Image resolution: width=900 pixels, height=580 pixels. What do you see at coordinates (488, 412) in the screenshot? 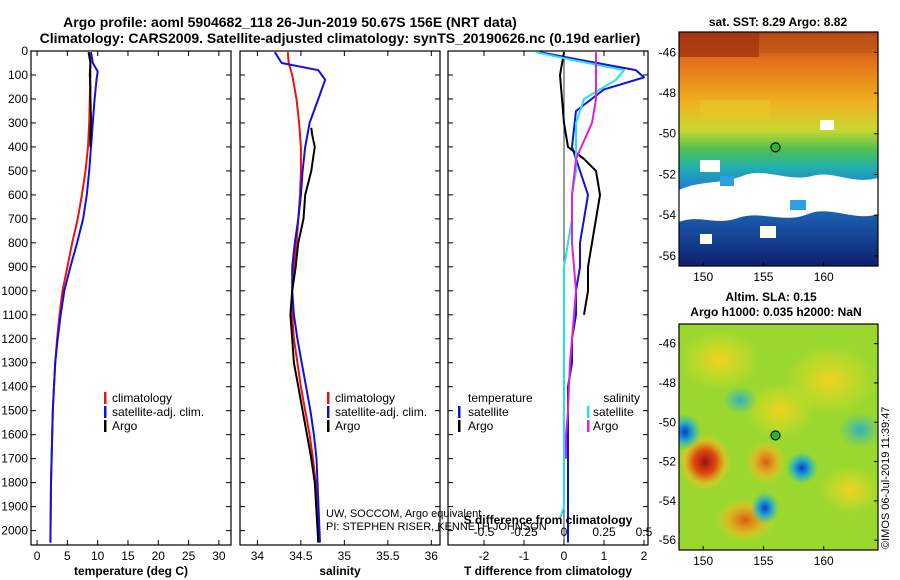
I see `legend-label-t-satellite: satellite` at bounding box center [488, 412].